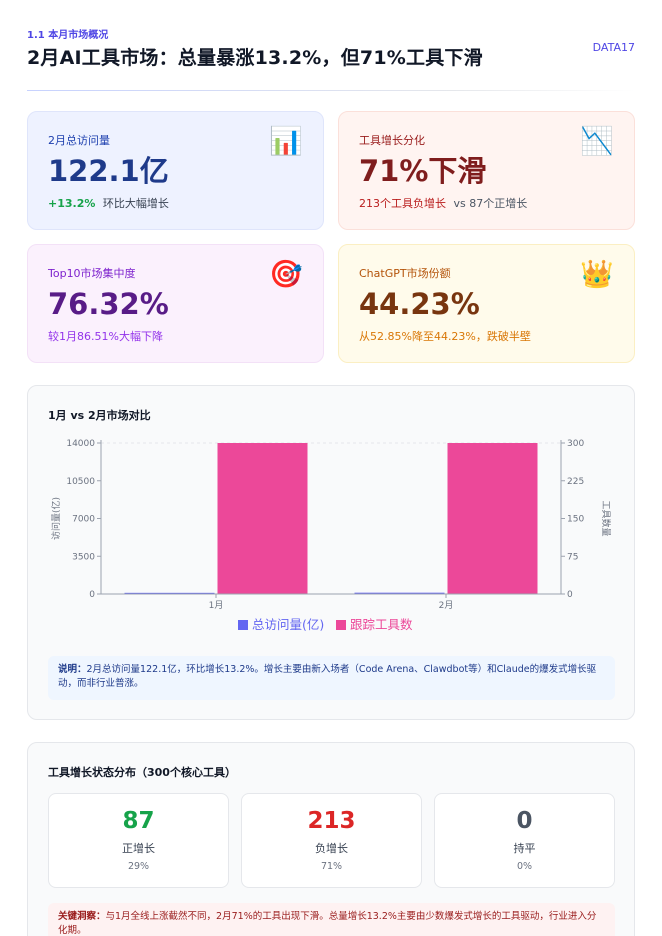 The width and height of the screenshot is (662, 936). I want to click on top10-label: Top10市场集中度, so click(92, 273).